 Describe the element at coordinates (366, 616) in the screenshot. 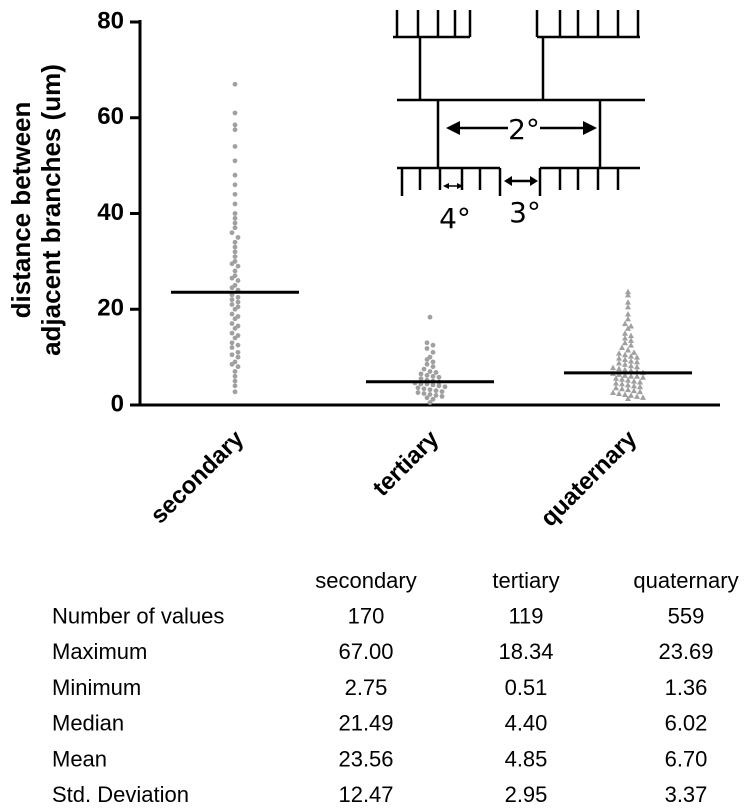

I see `table-cell: 170` at that location.